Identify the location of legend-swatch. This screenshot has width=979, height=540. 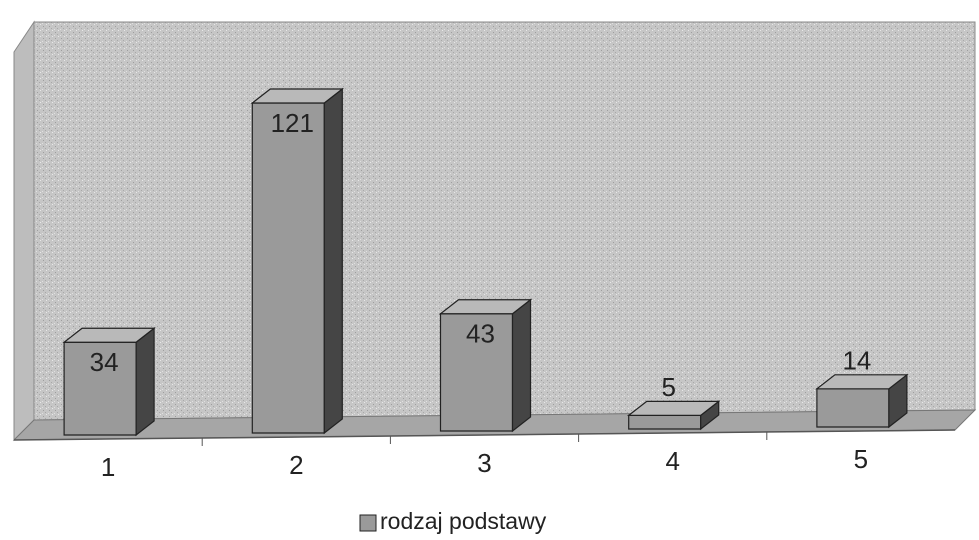
(368, 523).